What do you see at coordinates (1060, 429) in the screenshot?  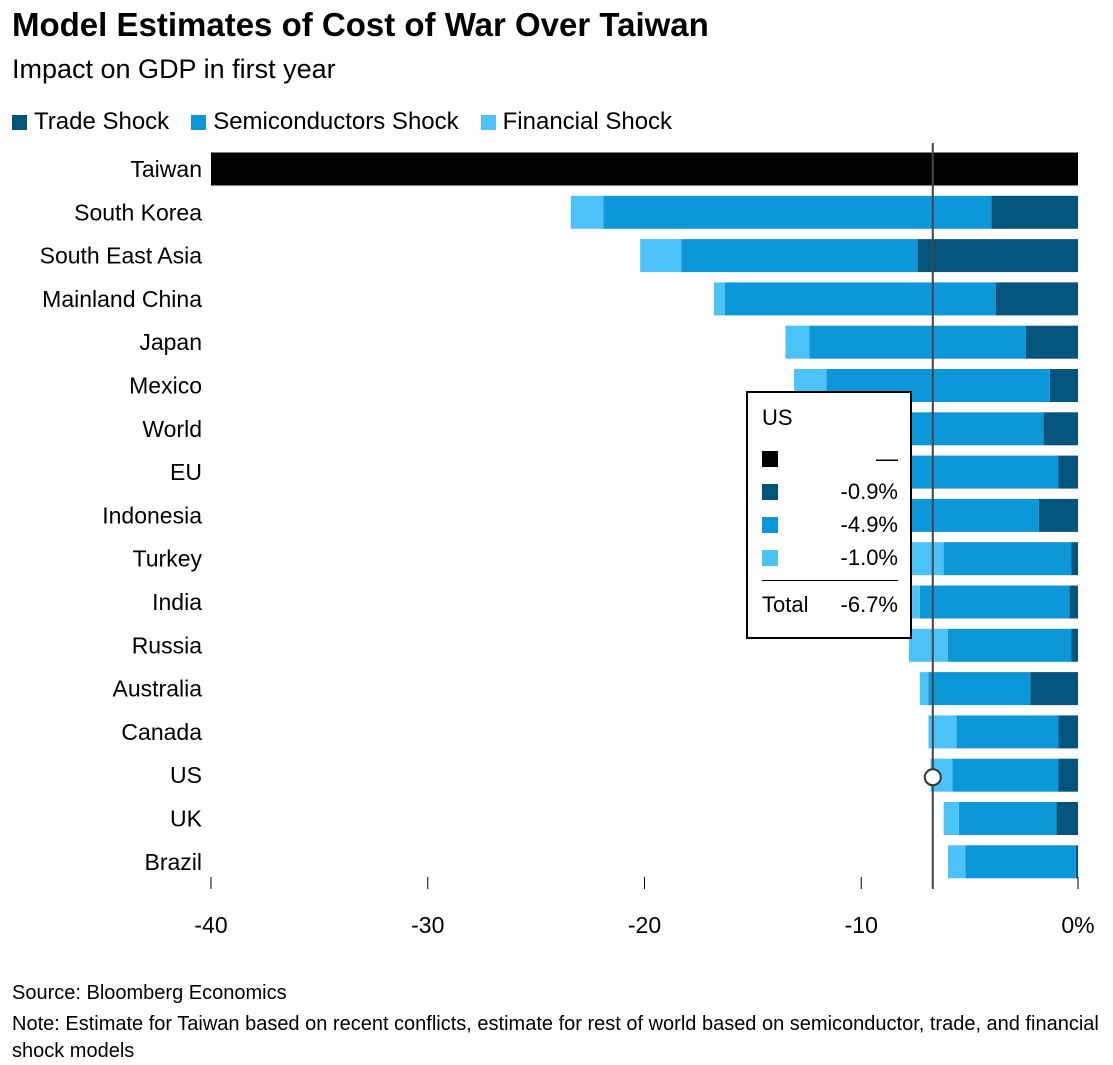 I see `bar-world-trade-shock` at bounding box center [1060, 429].